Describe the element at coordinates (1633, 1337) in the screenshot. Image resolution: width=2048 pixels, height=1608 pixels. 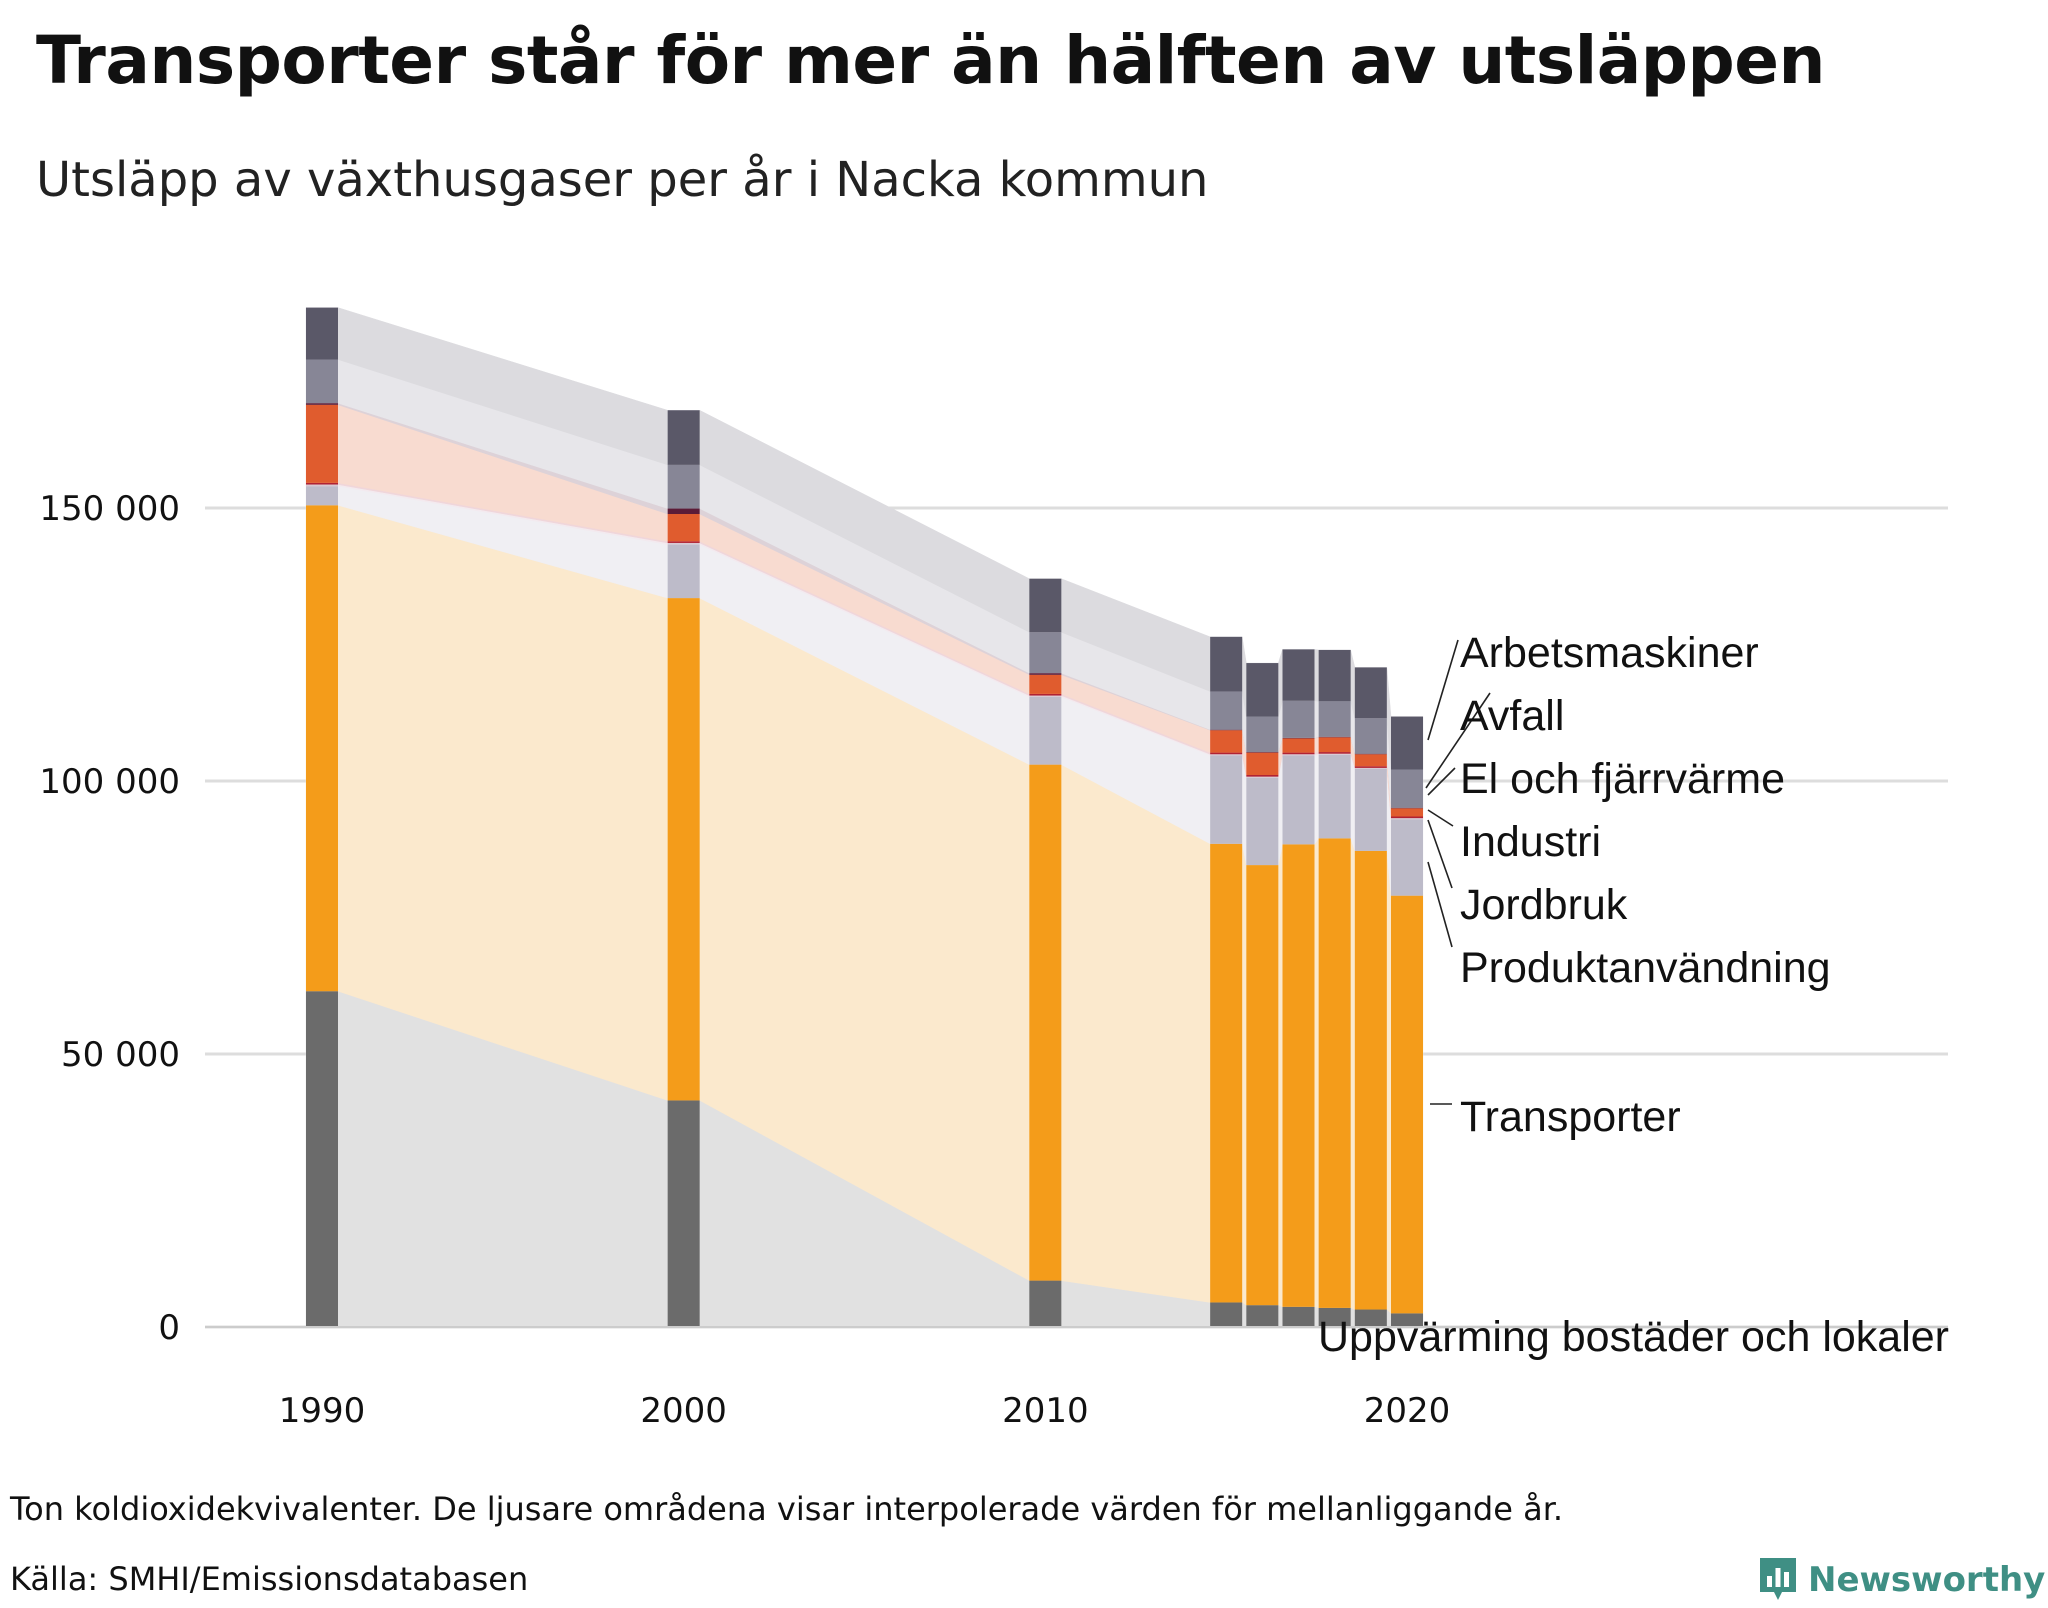
I see `series-label: Uppvärming bostäder och lokaler` at that location.